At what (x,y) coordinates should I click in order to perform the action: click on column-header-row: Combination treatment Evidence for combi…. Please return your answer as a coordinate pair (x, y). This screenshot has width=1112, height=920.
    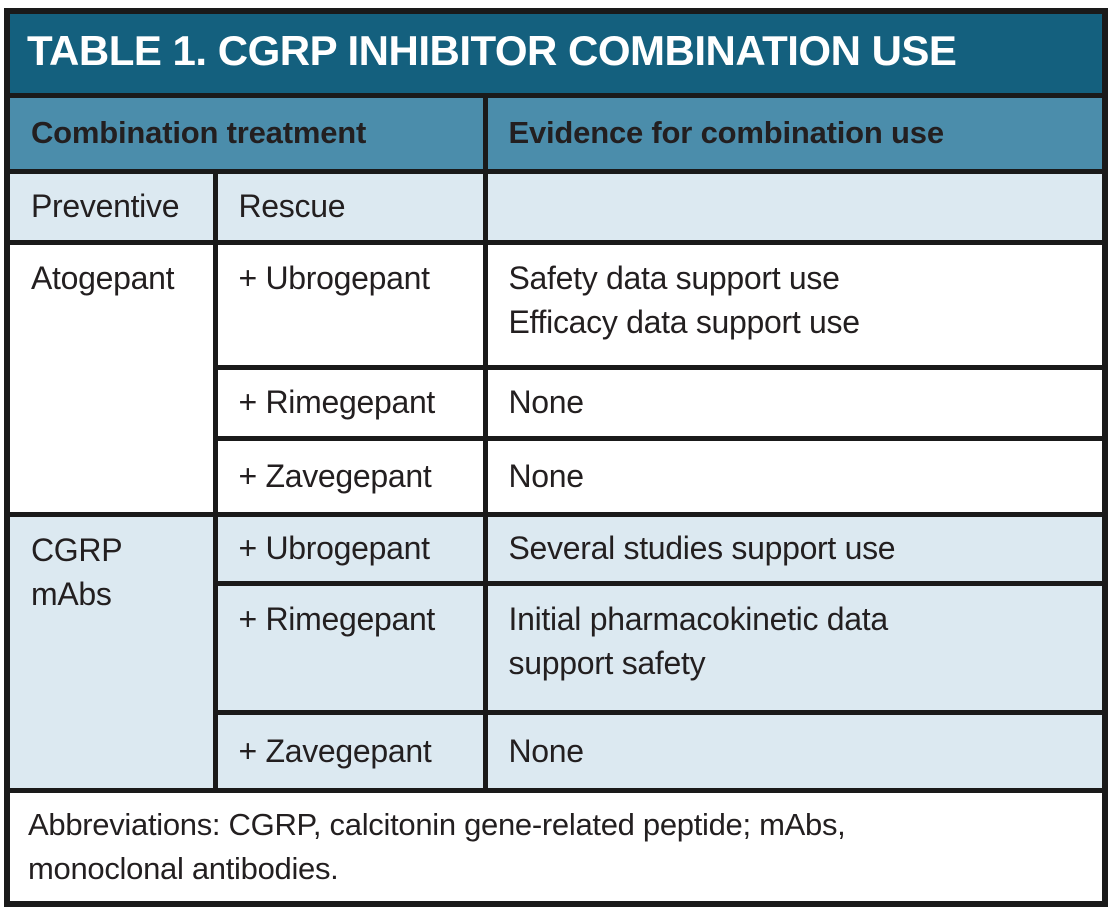
    Looking at the image, I should click on (556, 133).